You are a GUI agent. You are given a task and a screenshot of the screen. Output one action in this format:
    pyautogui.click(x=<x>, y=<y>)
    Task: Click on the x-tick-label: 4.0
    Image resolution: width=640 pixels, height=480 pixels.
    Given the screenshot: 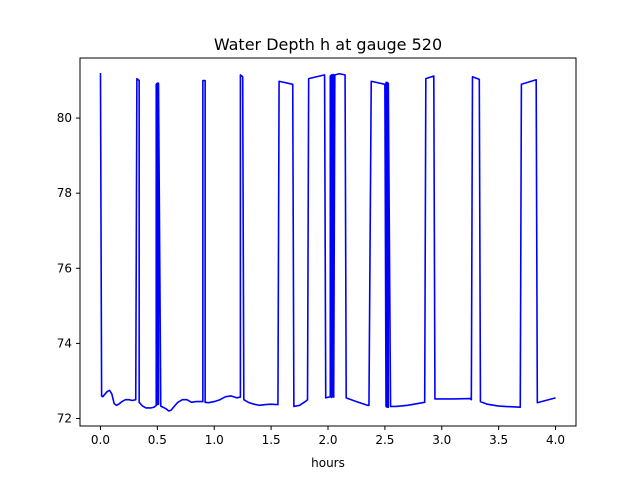 What is the action you would take?
    pyautogui.click(x=555, y=440)
    